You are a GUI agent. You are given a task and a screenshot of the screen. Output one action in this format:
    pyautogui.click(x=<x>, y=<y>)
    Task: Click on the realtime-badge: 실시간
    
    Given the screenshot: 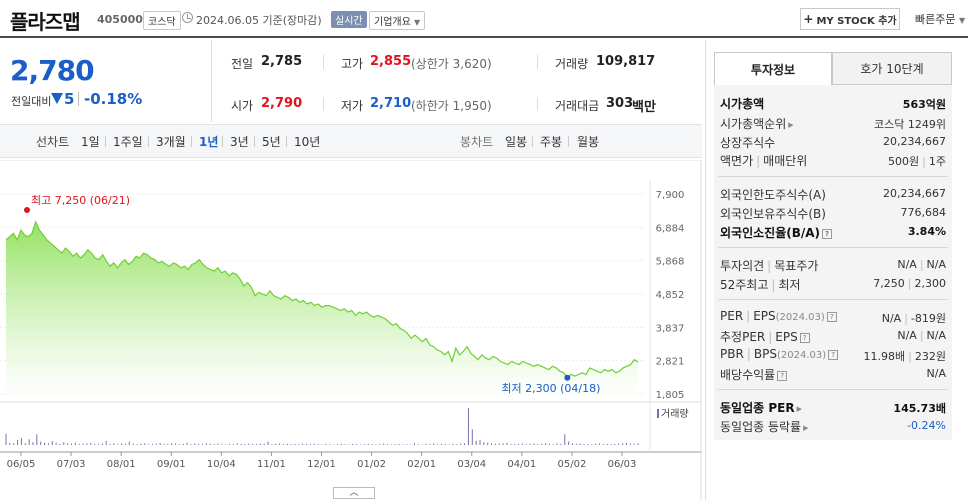 What is the action you would take?
    pyautogui.click(x=349, y=19)
    